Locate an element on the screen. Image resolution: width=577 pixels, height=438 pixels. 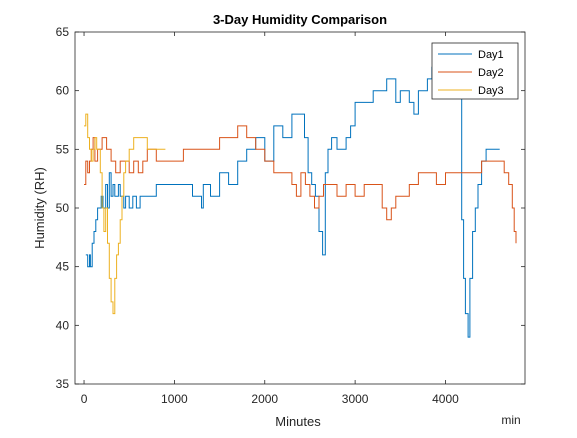
legend-box is located at coordinates (475, 71).